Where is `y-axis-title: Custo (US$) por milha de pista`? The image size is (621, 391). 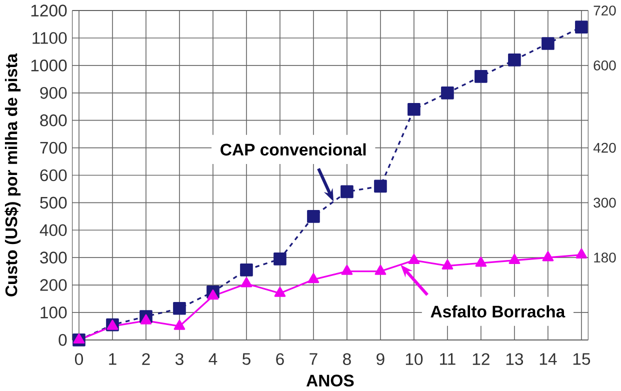
y-axis-title: Custo (US$) por milha de pista is located at coordinates (12, 174).